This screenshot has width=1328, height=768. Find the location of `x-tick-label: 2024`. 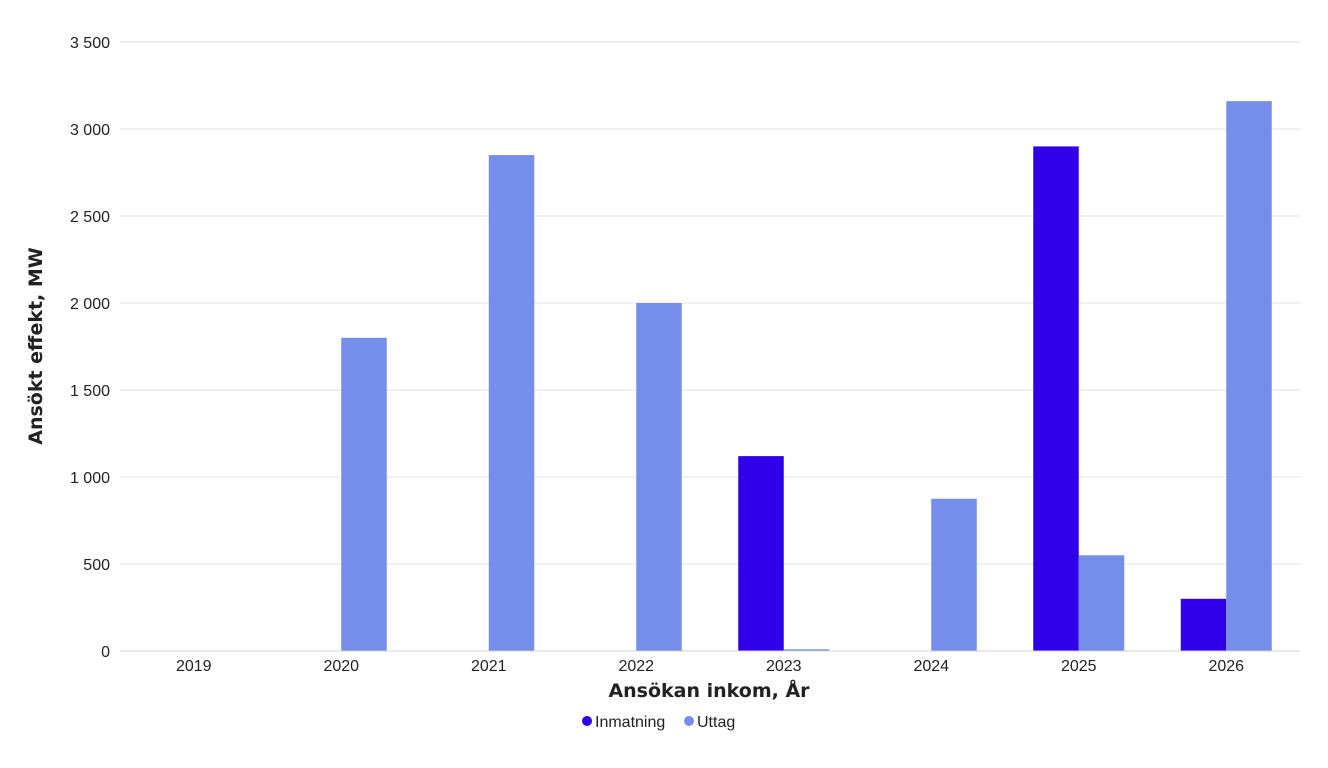

x-tick-label: 2024 is located at coordinates (931, 666).